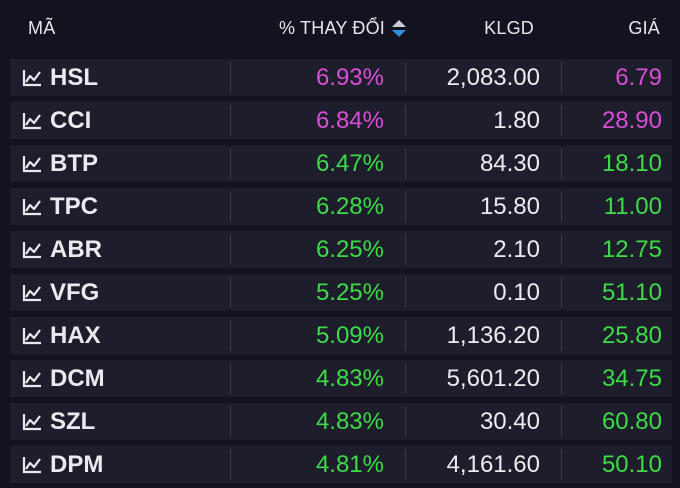 This screenshot has width=680, height=488. What do you see at coordinates (631, 378) in the screenshot?
I see `price: 34.75` at bounding box center [631, 378].